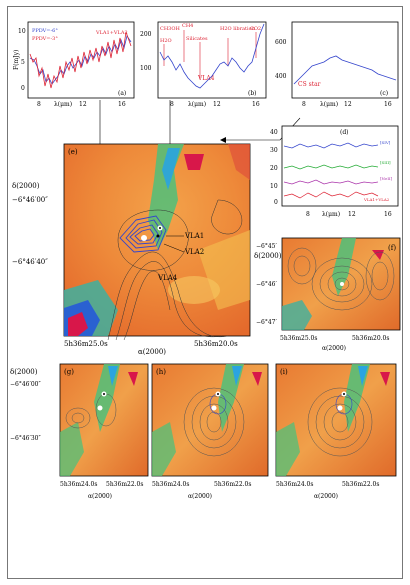  Describe the element at coordinates (83, 104) in the screenshot. I see `xtick-a-1: 12` at that location.